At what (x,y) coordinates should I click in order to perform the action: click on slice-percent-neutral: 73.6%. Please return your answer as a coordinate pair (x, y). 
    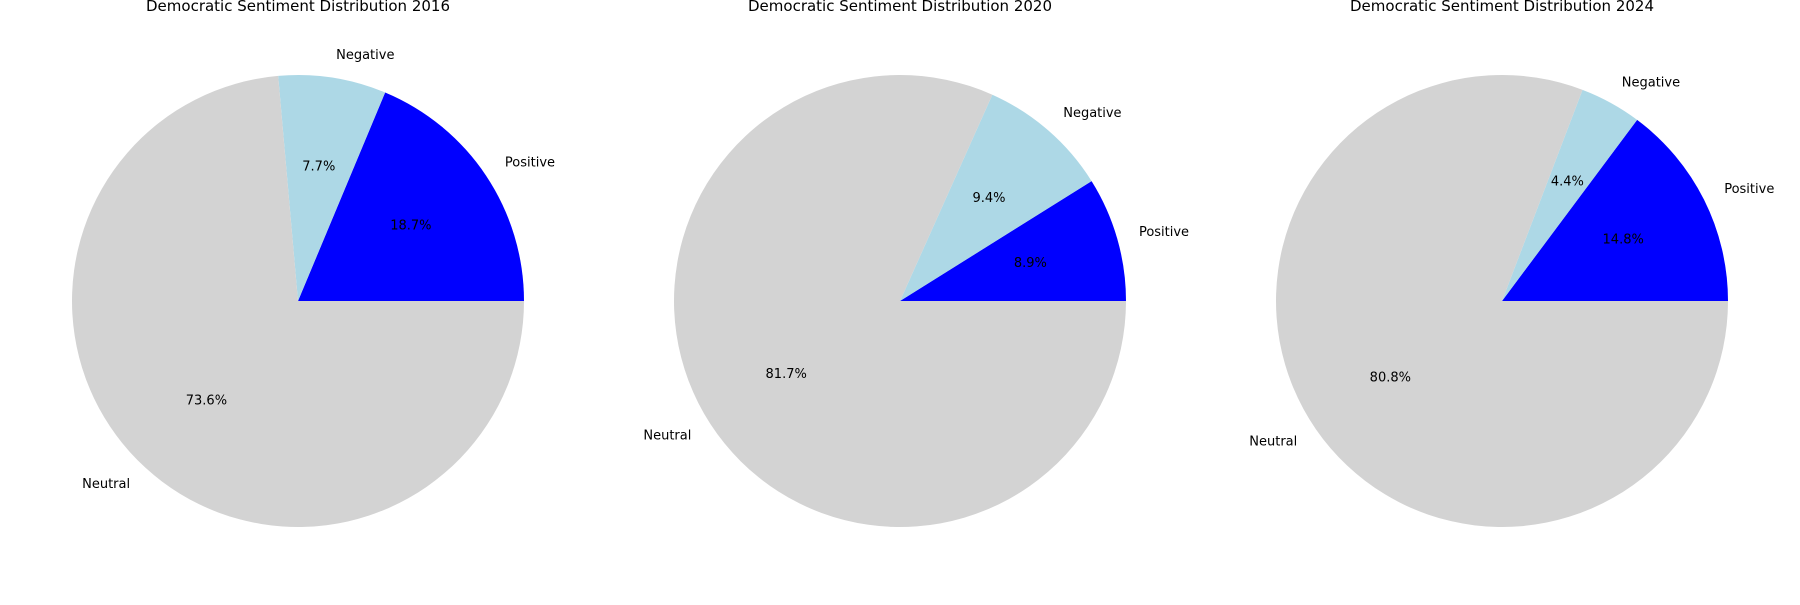
    Looking at the image, I should click on (206, 401).